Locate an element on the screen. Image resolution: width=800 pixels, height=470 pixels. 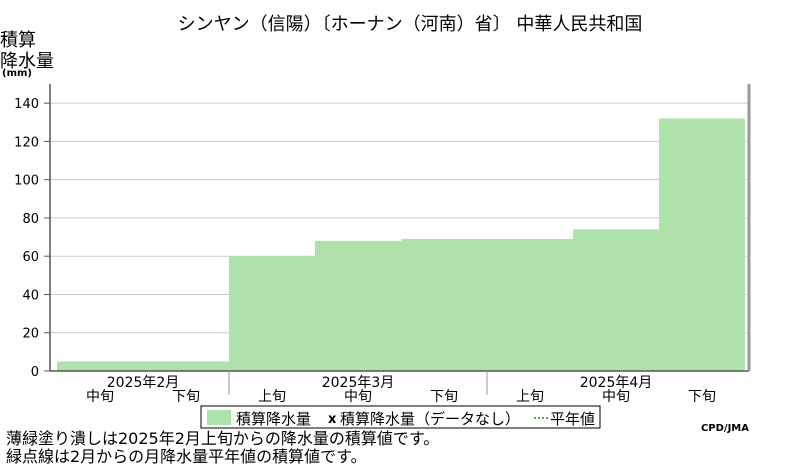
legend-swatch-fill is located at coordinates (219, 417).